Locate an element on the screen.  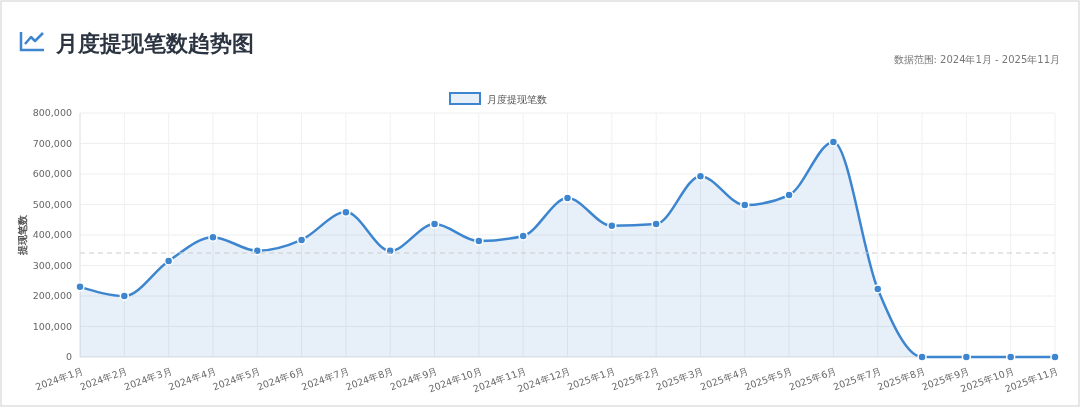
y-tick-label: 100,000 is located at coordinates (52, 326).